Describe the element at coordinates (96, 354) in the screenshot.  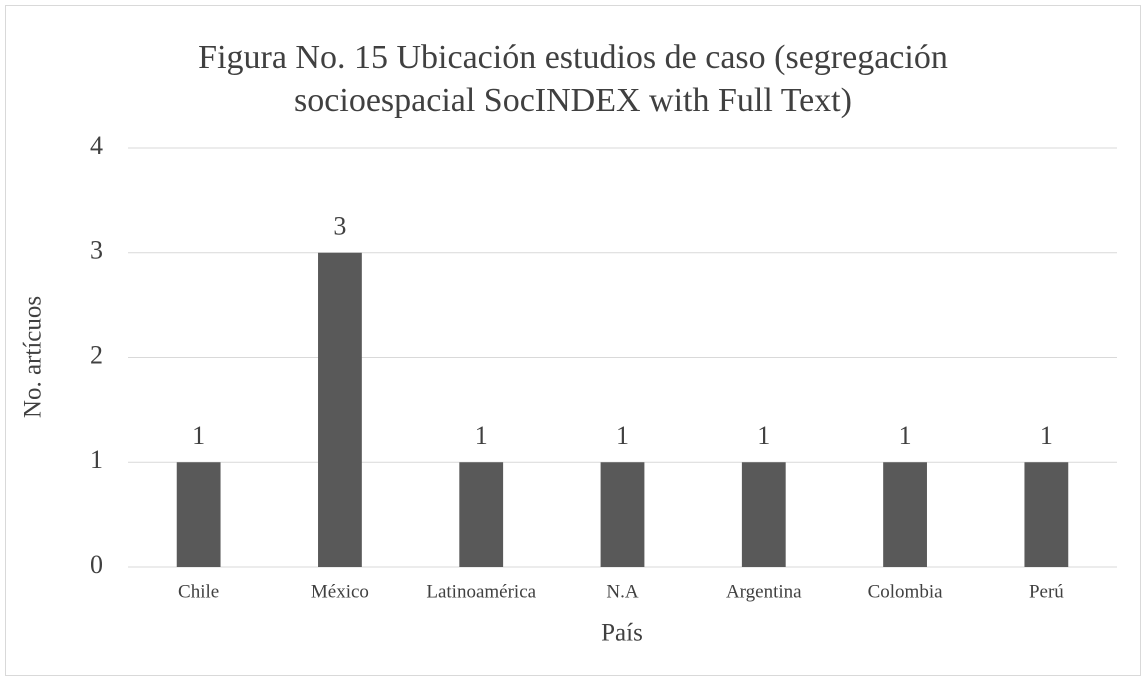
I see `y-tick-label: 2` at that location.